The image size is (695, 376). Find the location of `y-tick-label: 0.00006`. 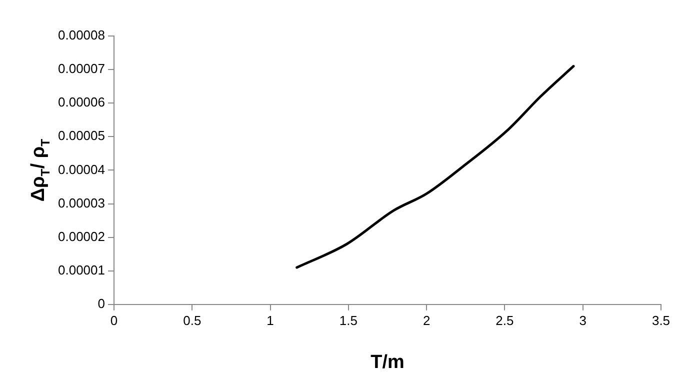

y-tick-label: 0.00006 is located at coordinates (81, 102).